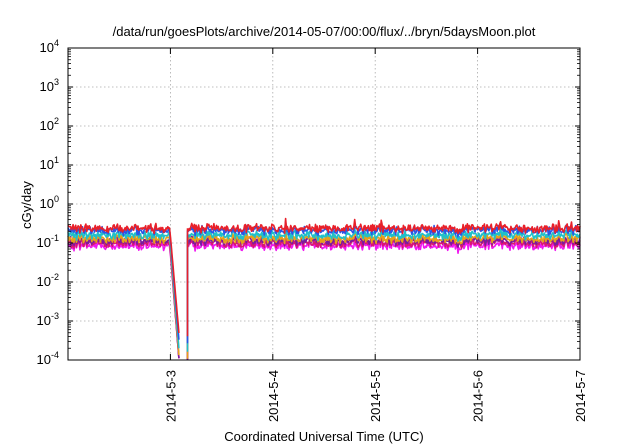 Image resolution: width=640 pixels, height=448 pixels. What do you see at coordinates (48, 280) in the screenshot?
I see `y-tick-label: 10⁻²` at bounding box center [48, 280].